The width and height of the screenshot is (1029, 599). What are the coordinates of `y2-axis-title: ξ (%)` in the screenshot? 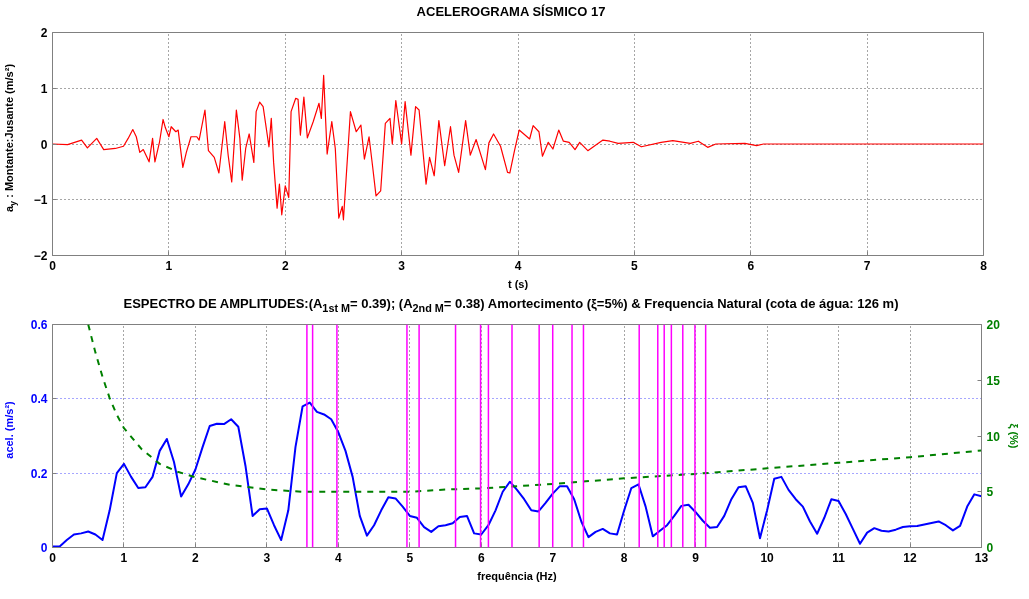 It's located at (1013, 436).